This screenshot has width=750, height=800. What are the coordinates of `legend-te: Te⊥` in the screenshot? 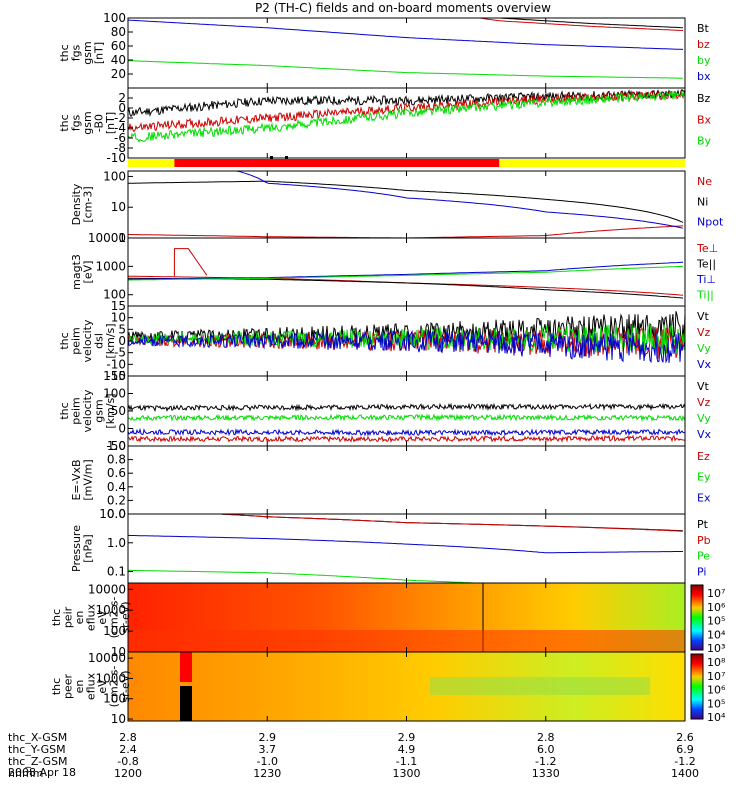 It's located at (707, 248).